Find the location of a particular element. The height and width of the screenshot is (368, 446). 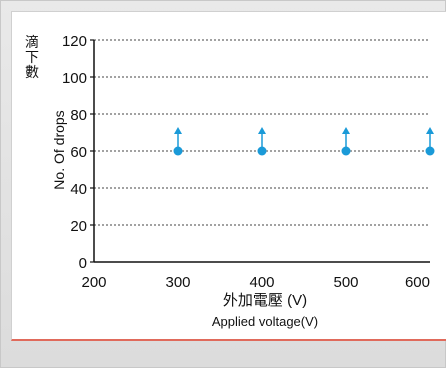

x-tick-label: 500 is located at coordinates (345, 282).